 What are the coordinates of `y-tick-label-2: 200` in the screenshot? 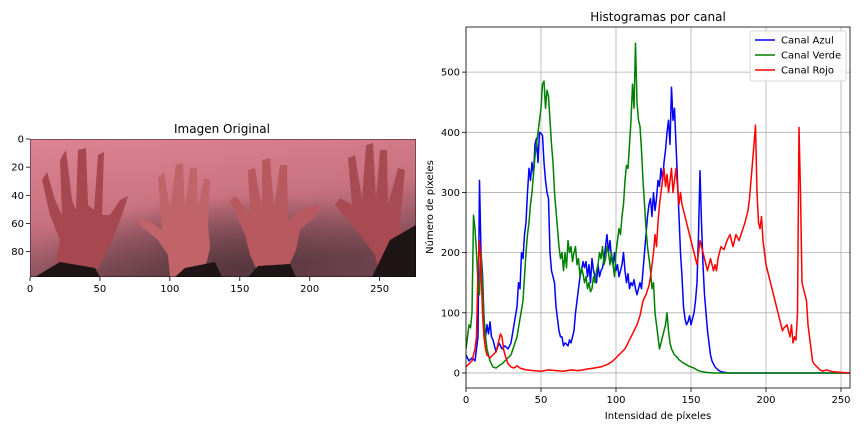 It's located at (450, 253).